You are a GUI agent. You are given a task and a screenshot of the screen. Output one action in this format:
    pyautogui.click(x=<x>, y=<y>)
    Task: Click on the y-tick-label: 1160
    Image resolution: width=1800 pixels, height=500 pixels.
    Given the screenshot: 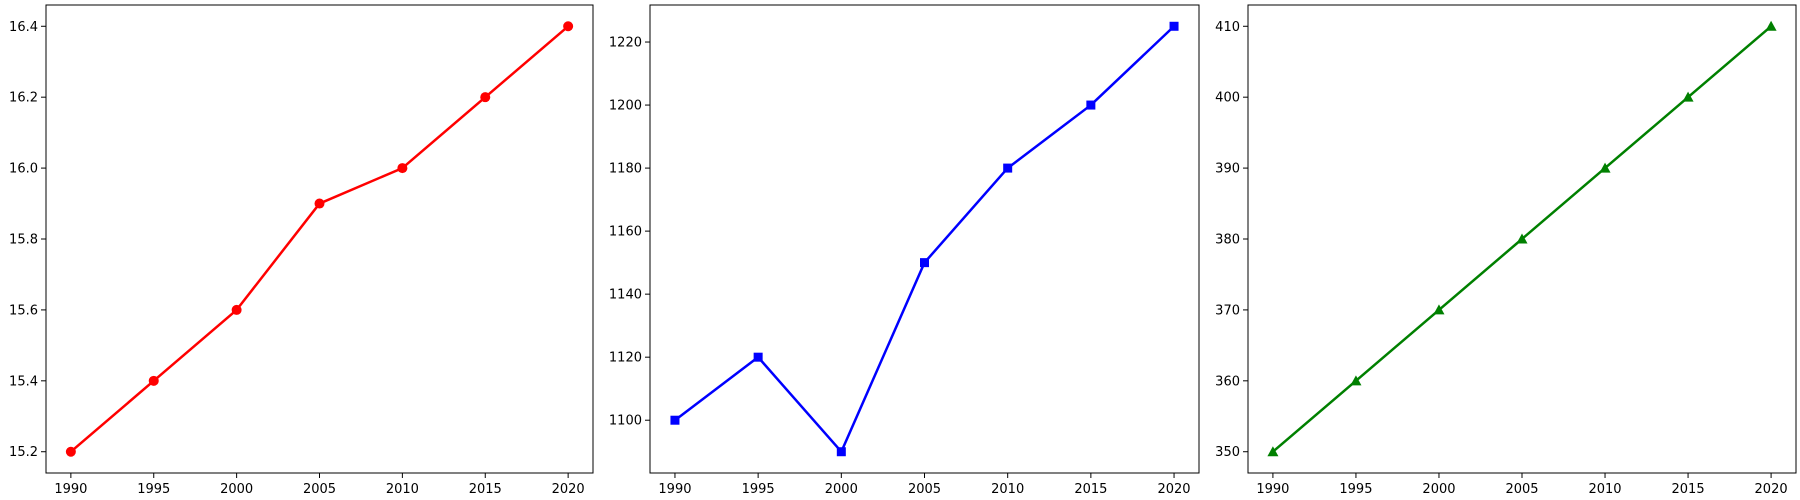 What is the action you would take?
    pyautogui.click(x=625, y=232)
    